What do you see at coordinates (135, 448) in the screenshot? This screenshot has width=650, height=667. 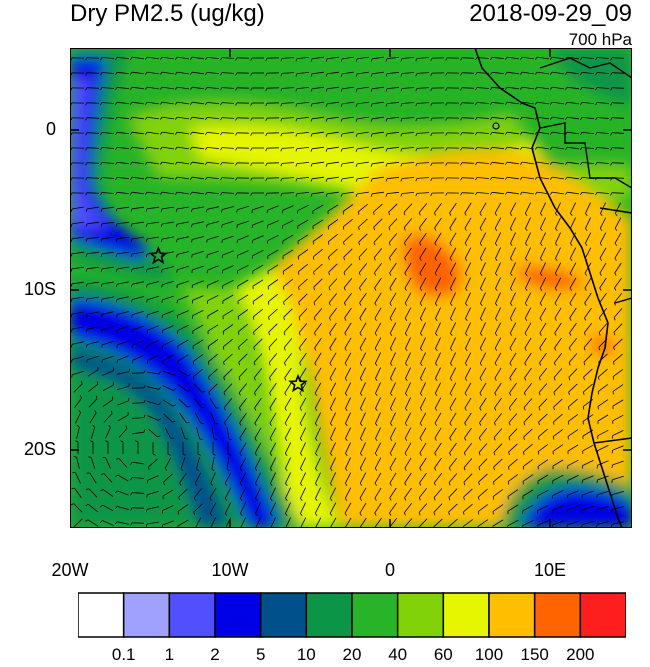 I see `field-sw-gyre` at bounding box center [135, 448].